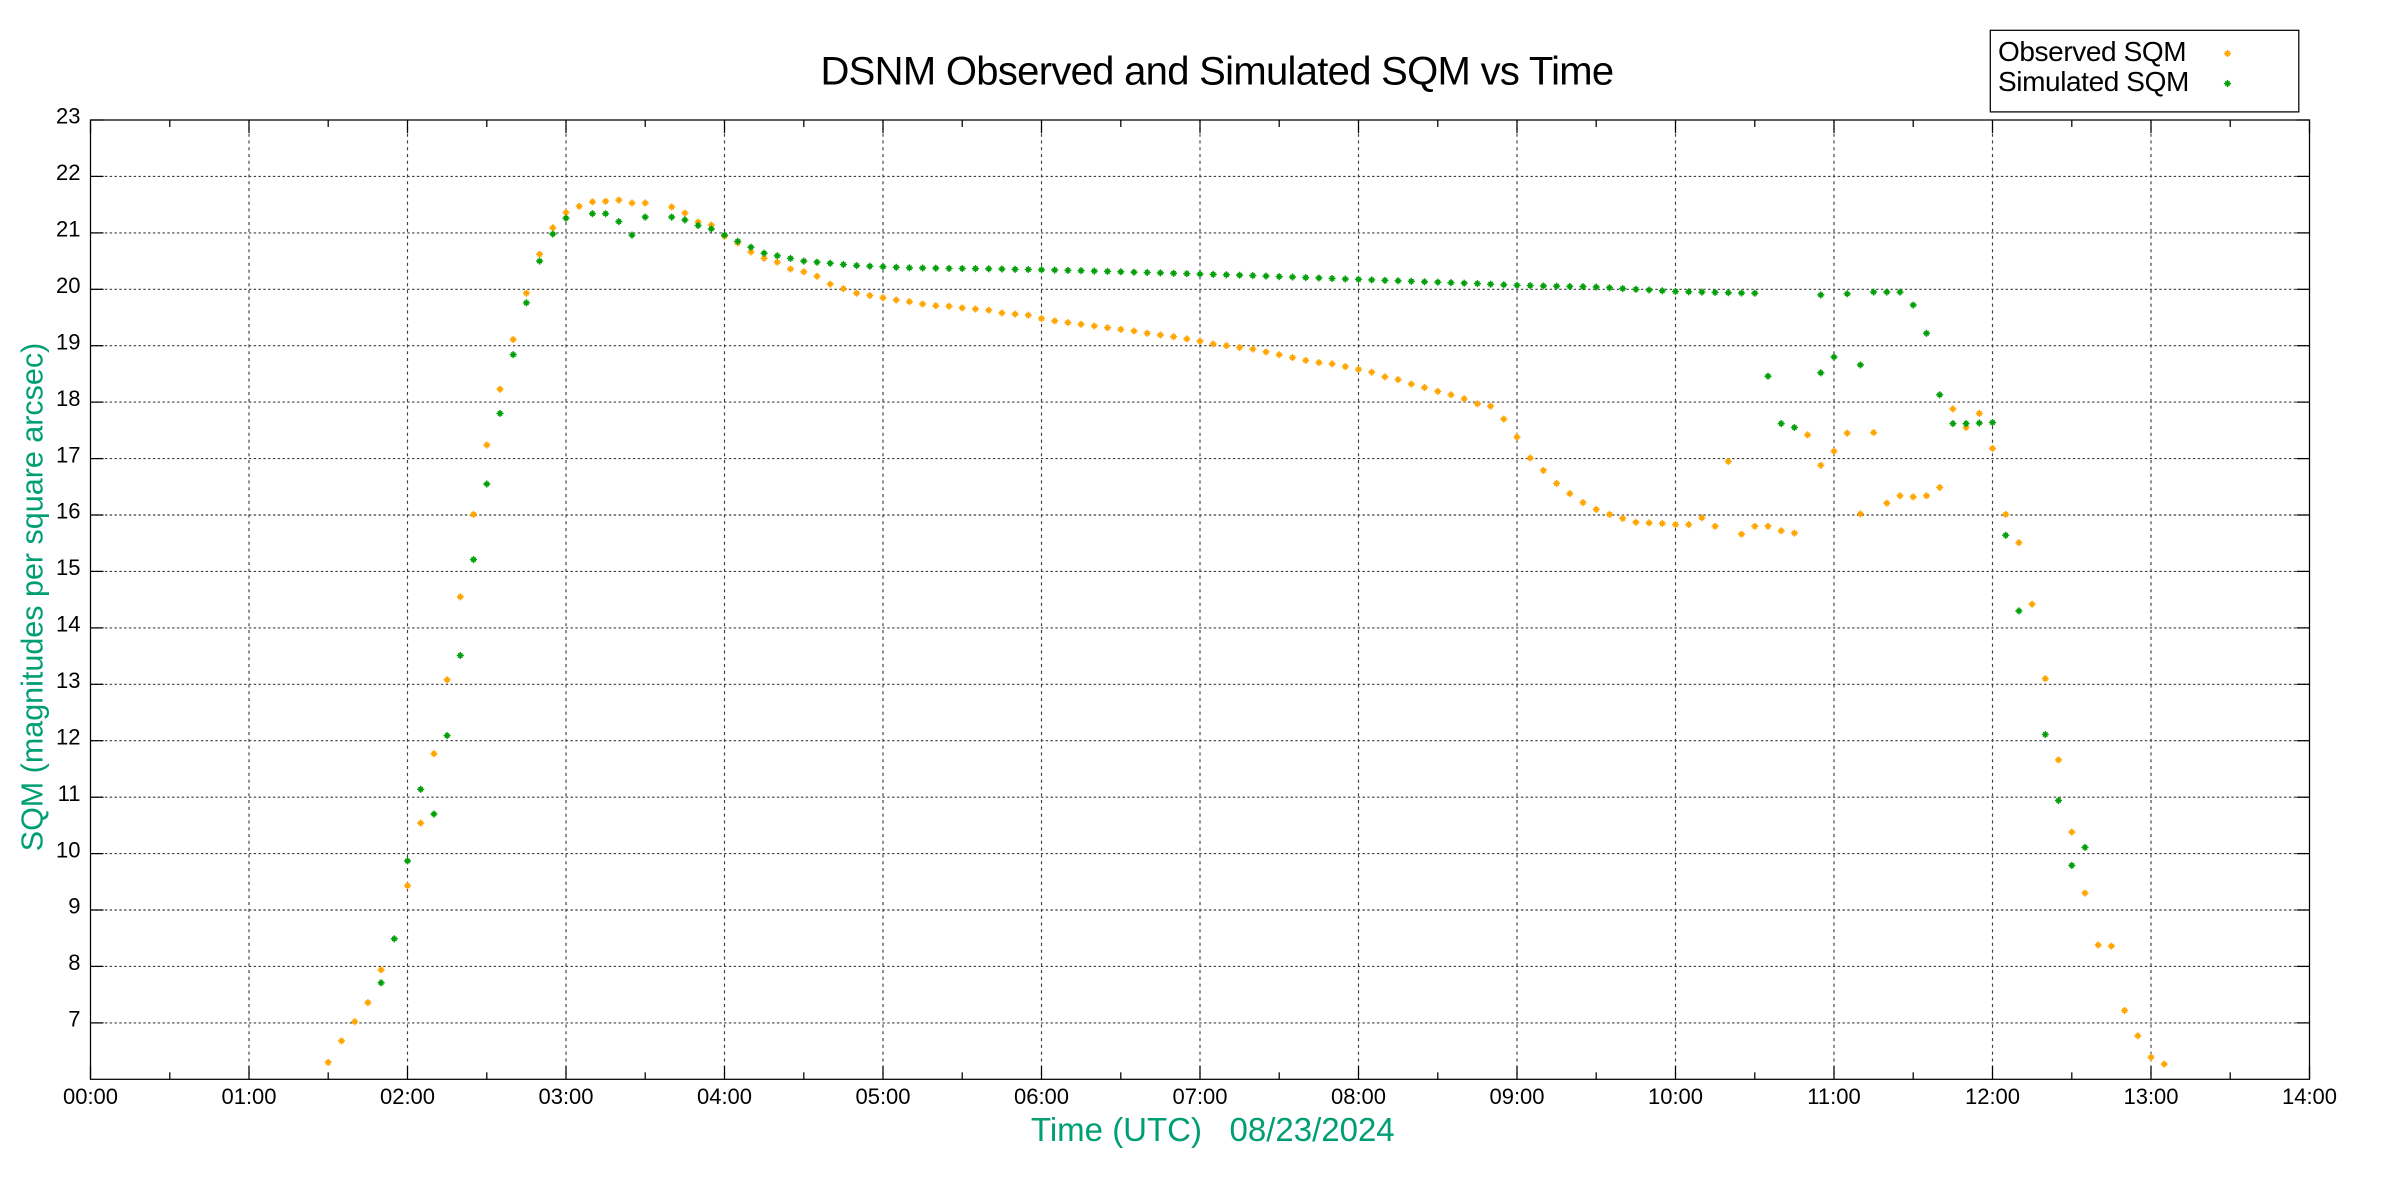 The width and height of the screenshot is (2400, 1200). What do you see at coordinates (1675, 1096) in the screenshot?
I see `svg-text: 10:00` at bounding box center [1675, 1096].